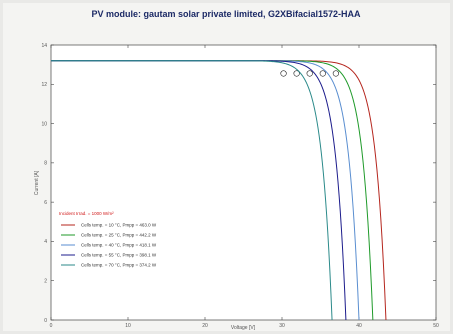 This screenshot has height=334, width=453. What do you see at coordinates (86, 213) in the screenshot?
I see `legend-title: Incident Irrad. = 1000 W/m²` at bounding box center [86, 213].